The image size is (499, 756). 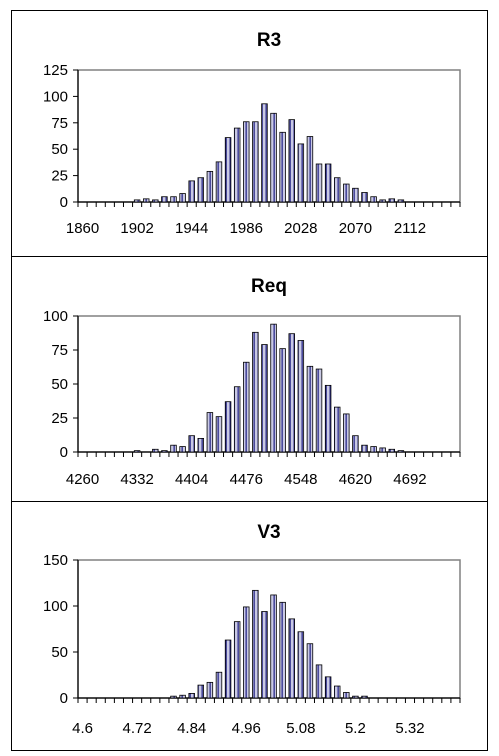 What do you see at coordinates (59, 418) in the screenshot?
I see `y-tick-label: 25` at bounding box center [59, 418].